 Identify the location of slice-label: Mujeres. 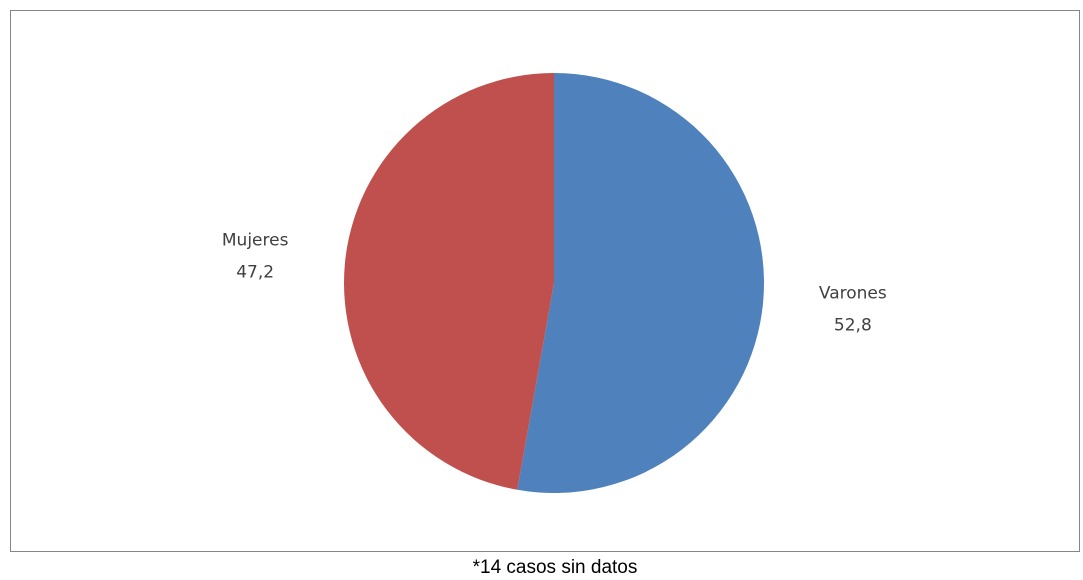
(255, 241).